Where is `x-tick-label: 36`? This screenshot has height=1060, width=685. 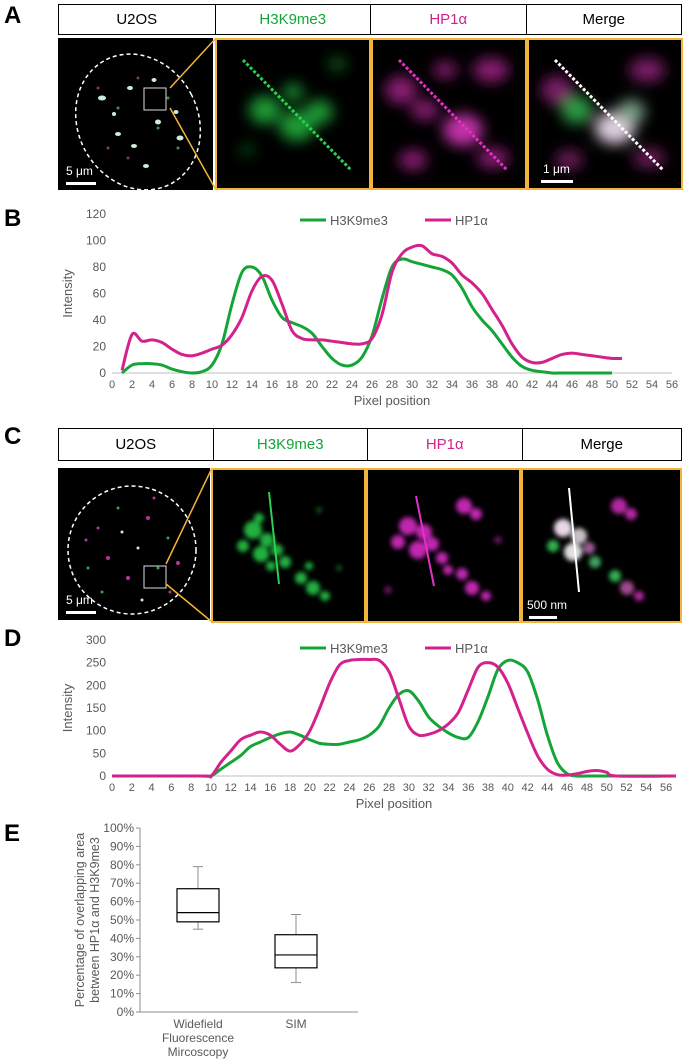
x-tick-label: 36 is located at coordinates (468, 788).